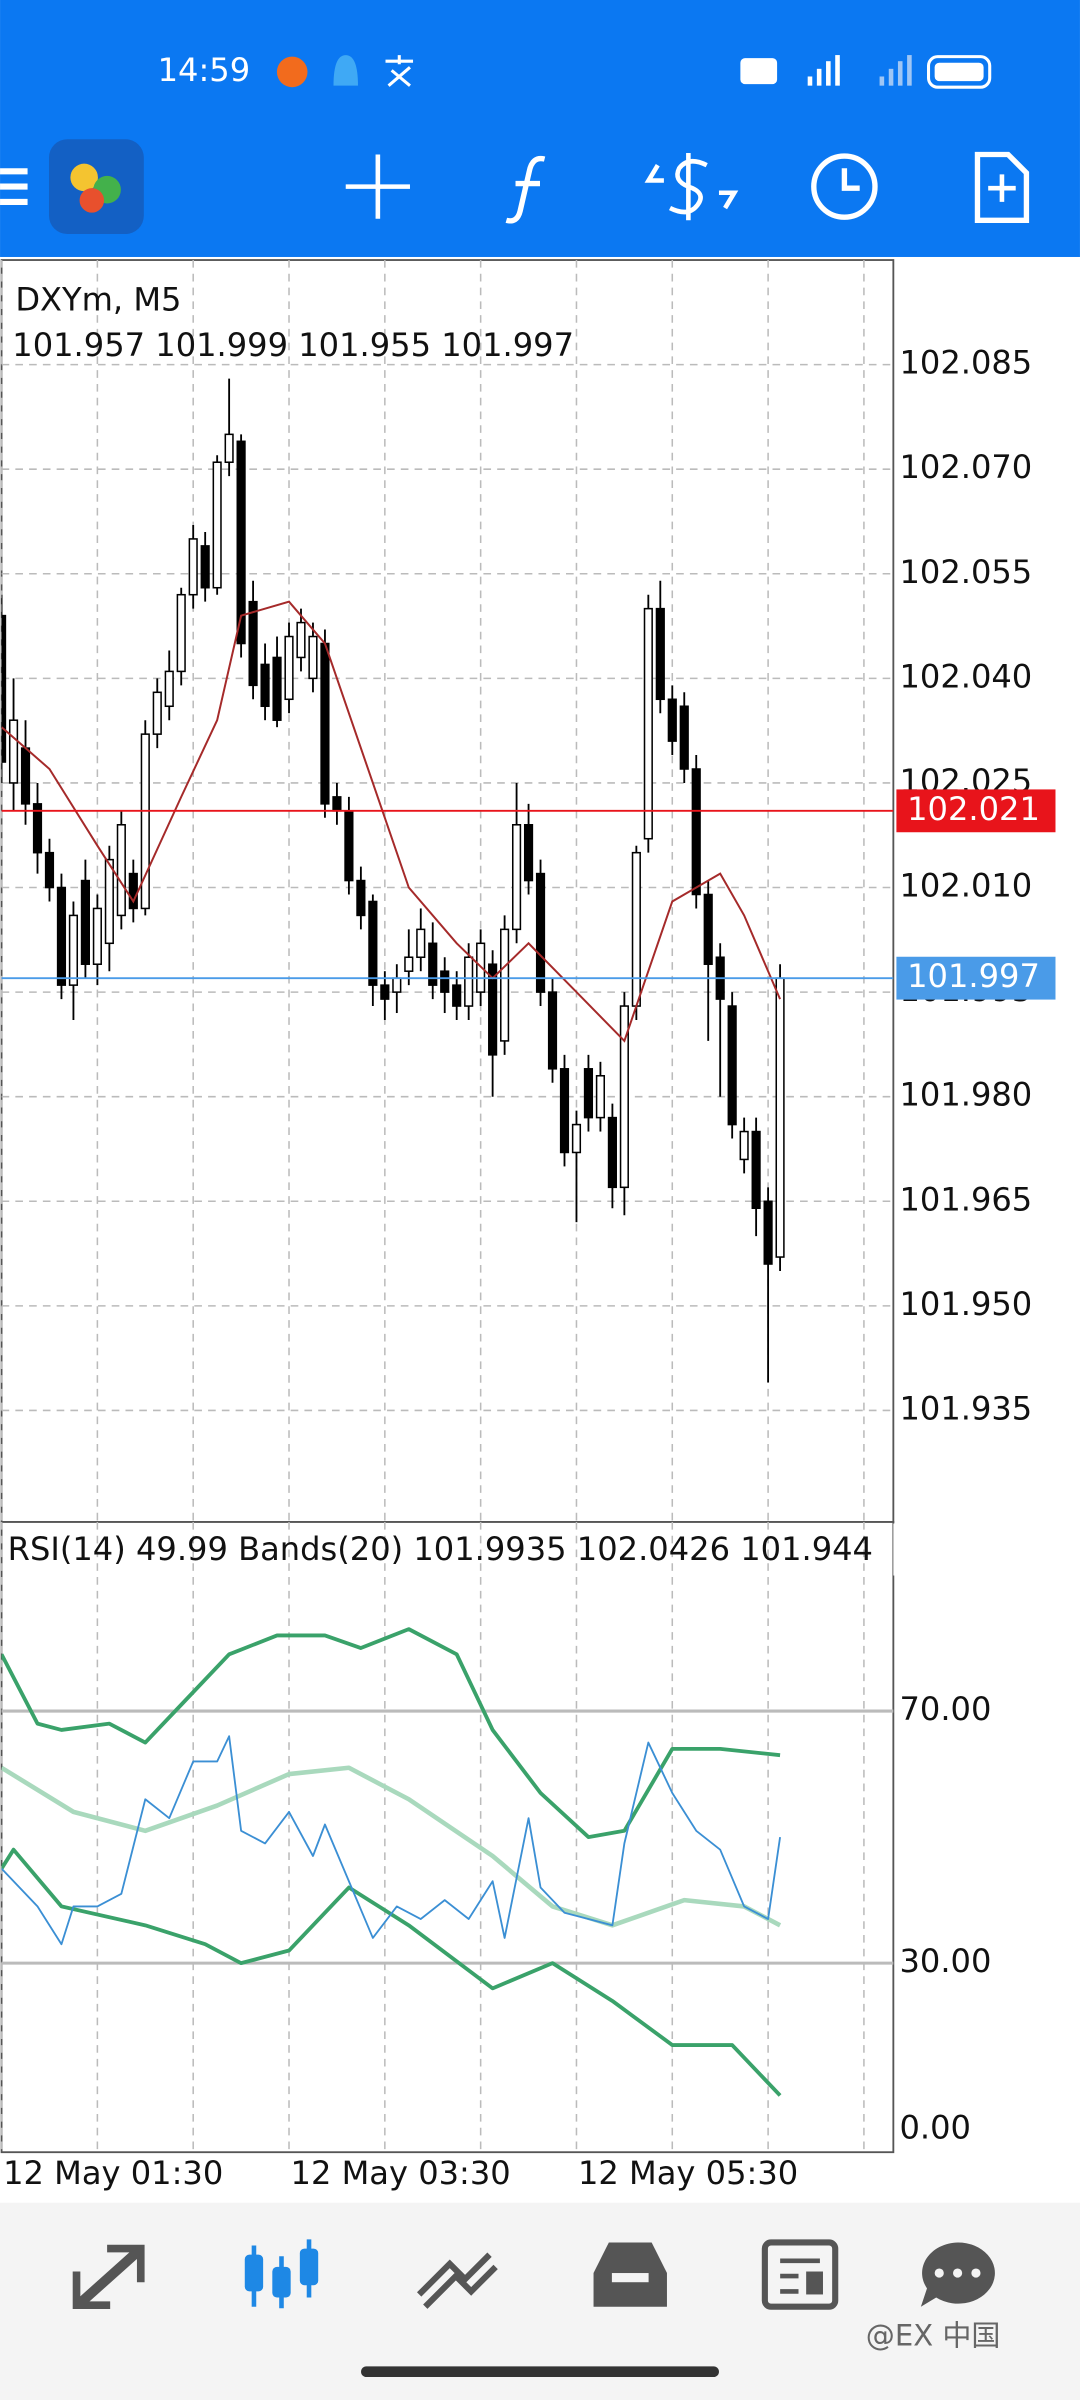 Image resolution: width=1080 pixels, height=2400 pixels. I want to click on chart-title: DXYm, M5, so click(98, 299).